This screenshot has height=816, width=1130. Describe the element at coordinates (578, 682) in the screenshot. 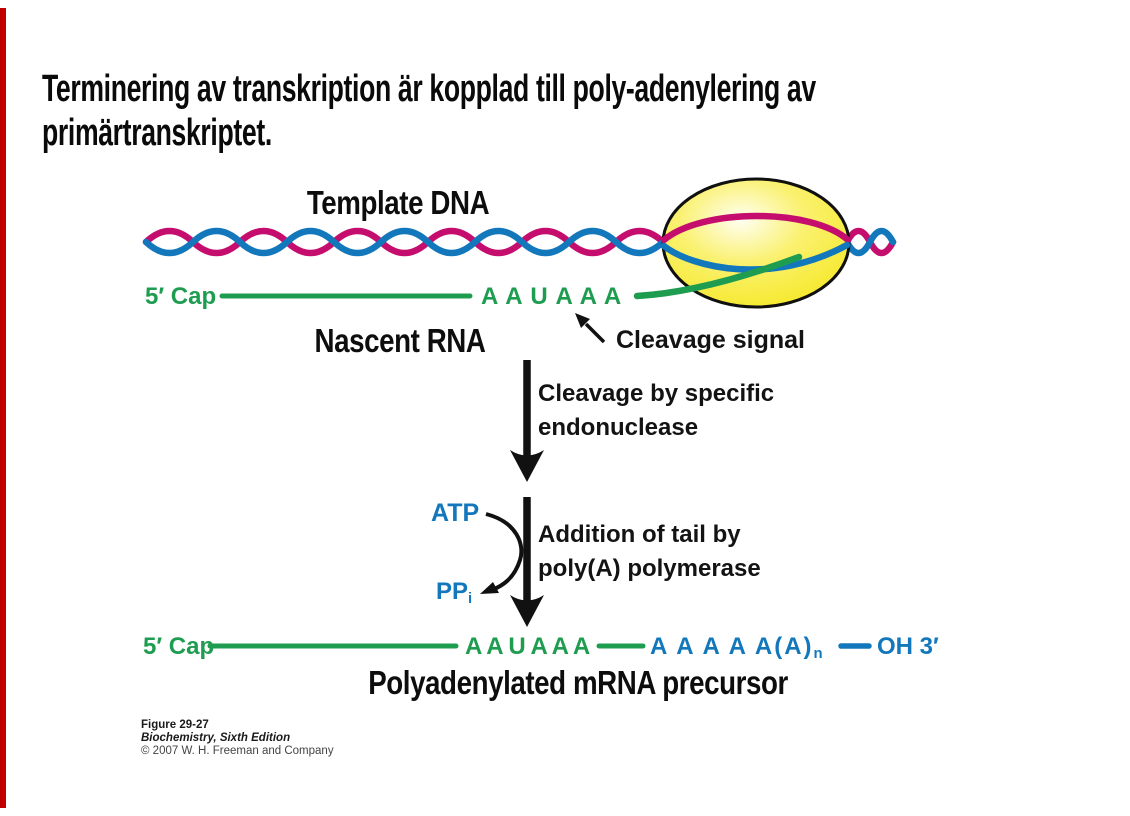

I see `product-label: Polyadenylated mRNA precursor` at that location.